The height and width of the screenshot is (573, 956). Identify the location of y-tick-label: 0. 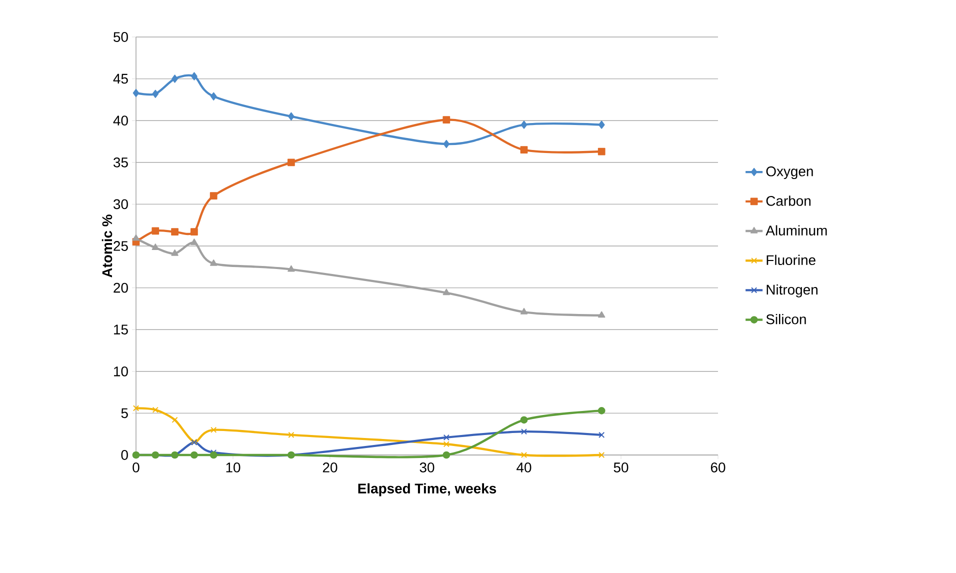
(124, 455).